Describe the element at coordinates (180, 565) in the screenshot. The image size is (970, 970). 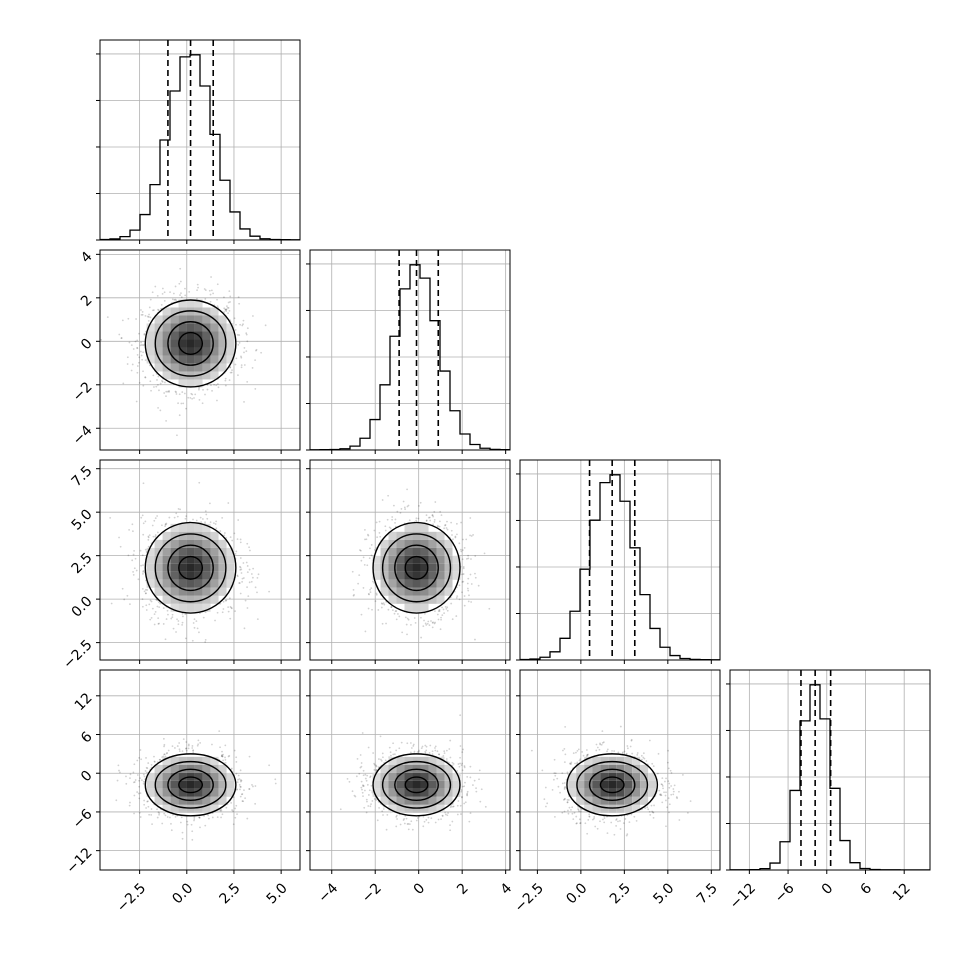
I see `scatter-panel-2-0: −2.50.02.55.07.5` at that location.